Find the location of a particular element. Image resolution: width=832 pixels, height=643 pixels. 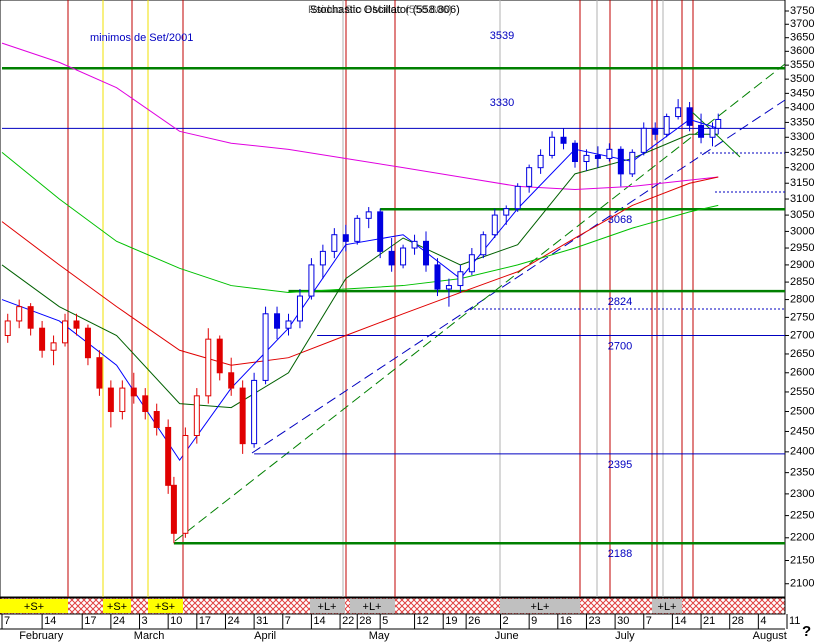

x-tick-label: 16 is located at coordinates (566, 621).